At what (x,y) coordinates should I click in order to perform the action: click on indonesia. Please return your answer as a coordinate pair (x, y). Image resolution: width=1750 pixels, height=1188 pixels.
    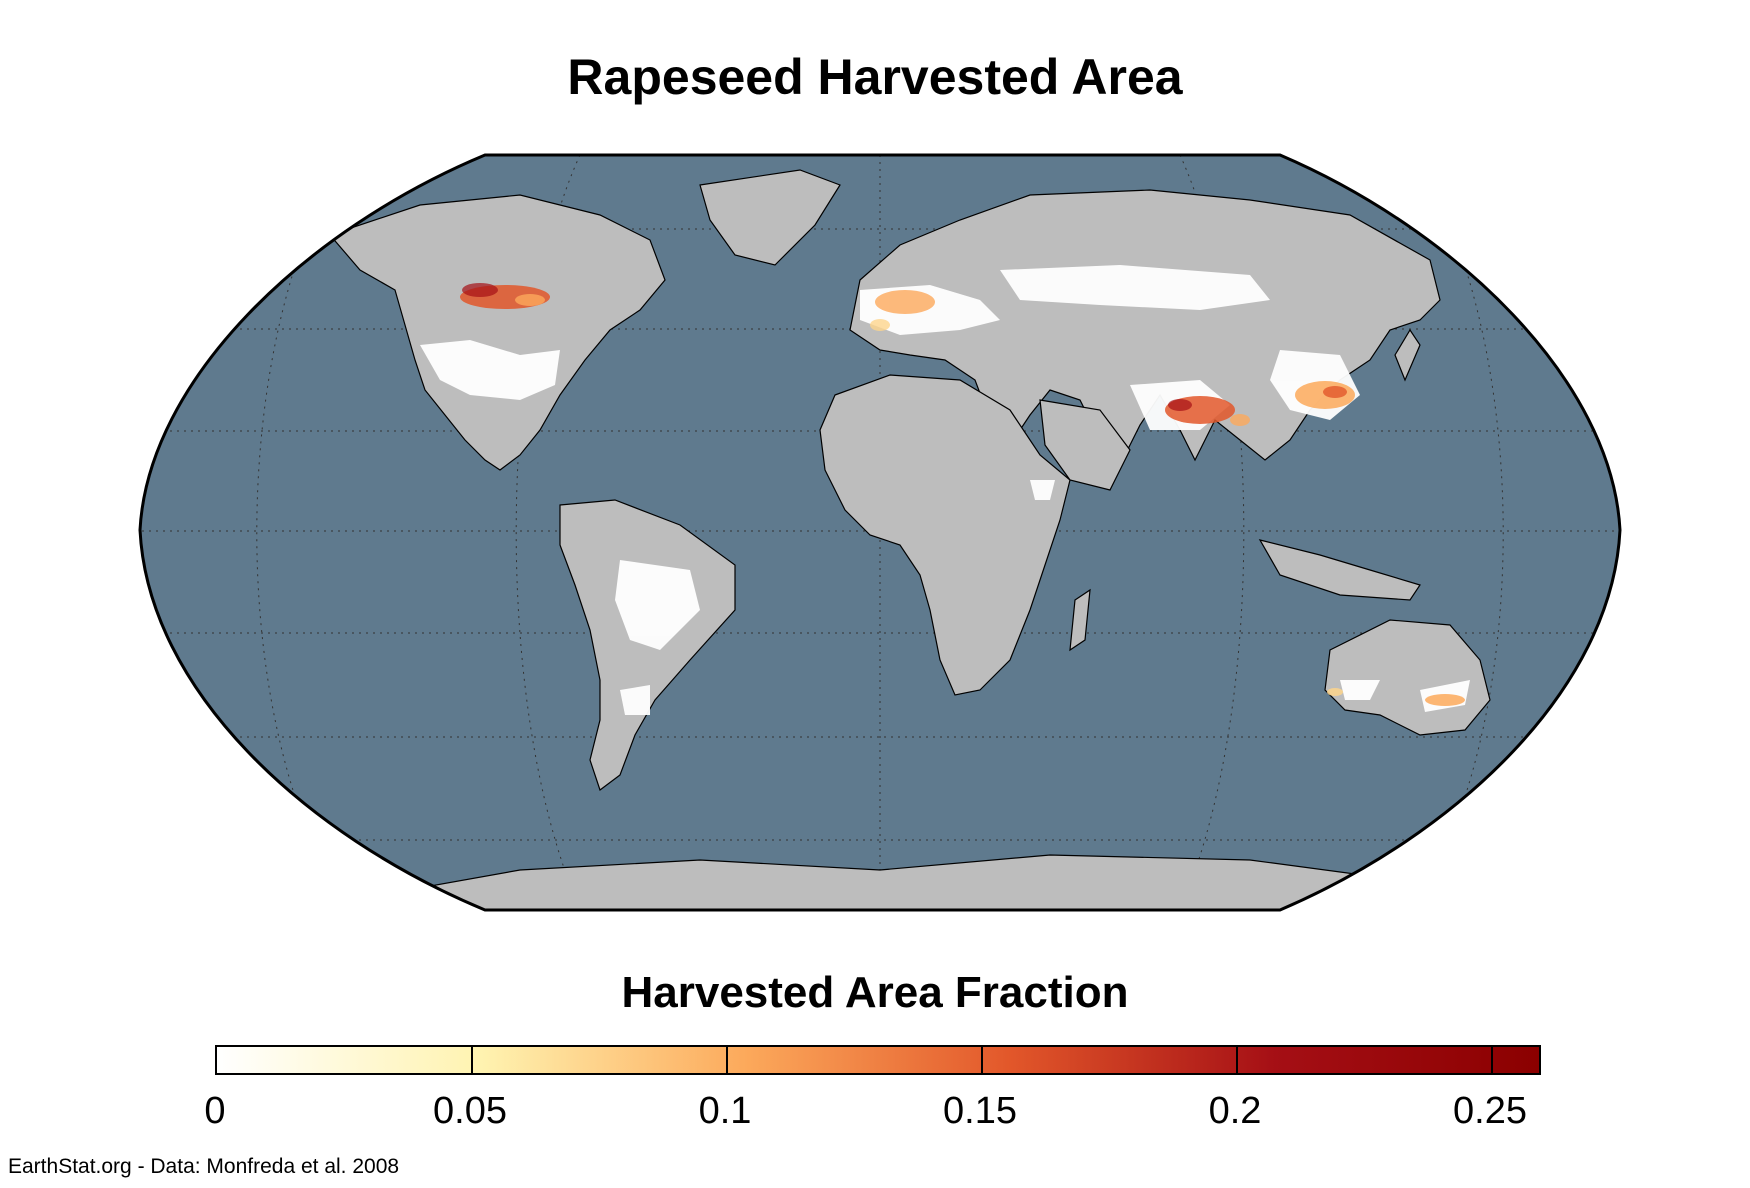
    Looking at the image, I should click on (1339, 570).